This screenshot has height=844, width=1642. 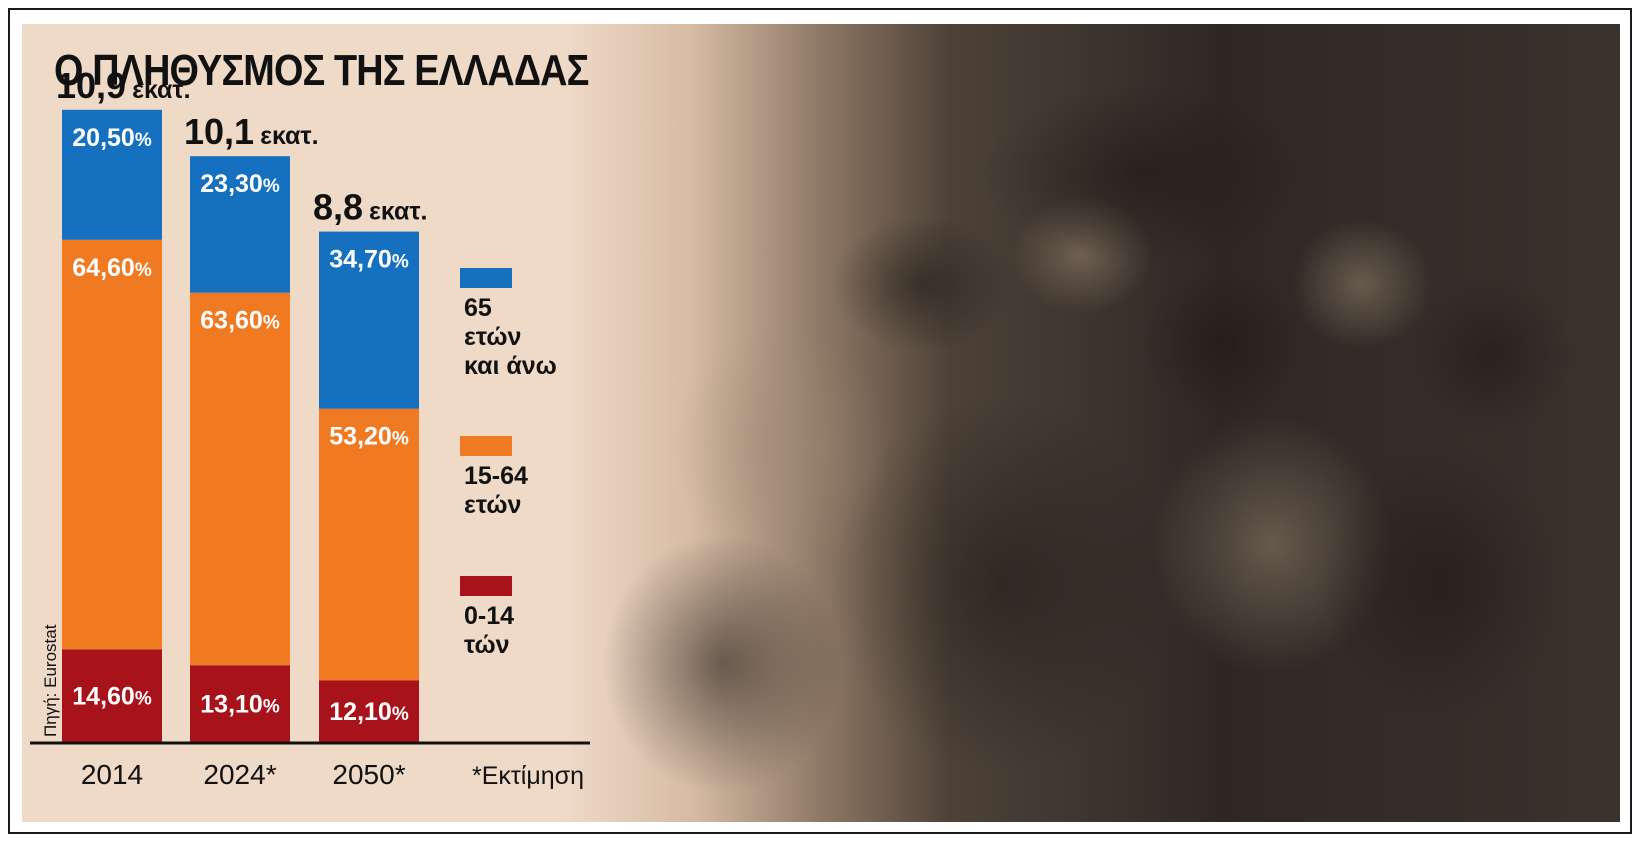 I want to click on bar-group-2024: 13,10%63,60%23,30%, so click(x=240, y=449).